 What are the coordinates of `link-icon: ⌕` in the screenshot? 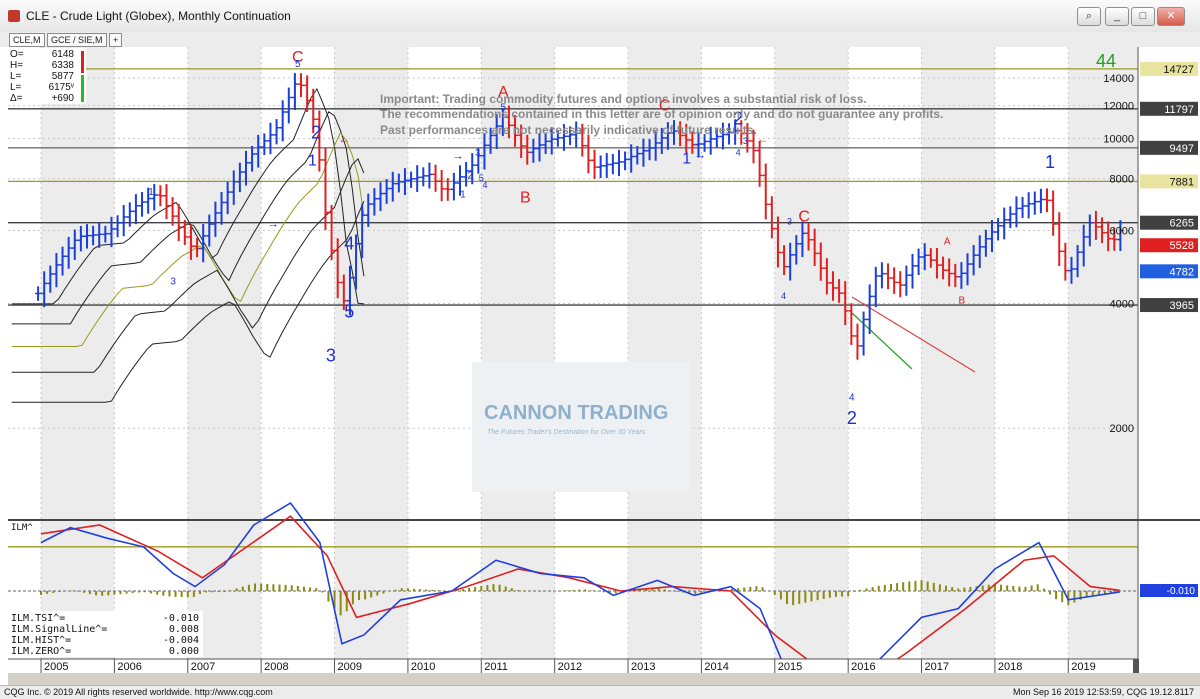 It's located at (1089, 16).